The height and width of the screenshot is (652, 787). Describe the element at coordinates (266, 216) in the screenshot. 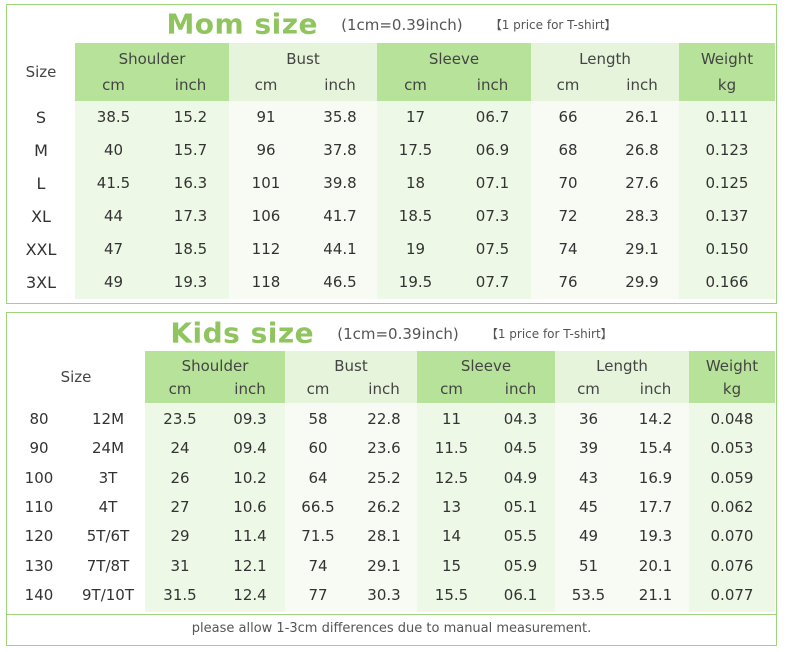

I see `table-cell: 106` at that location.